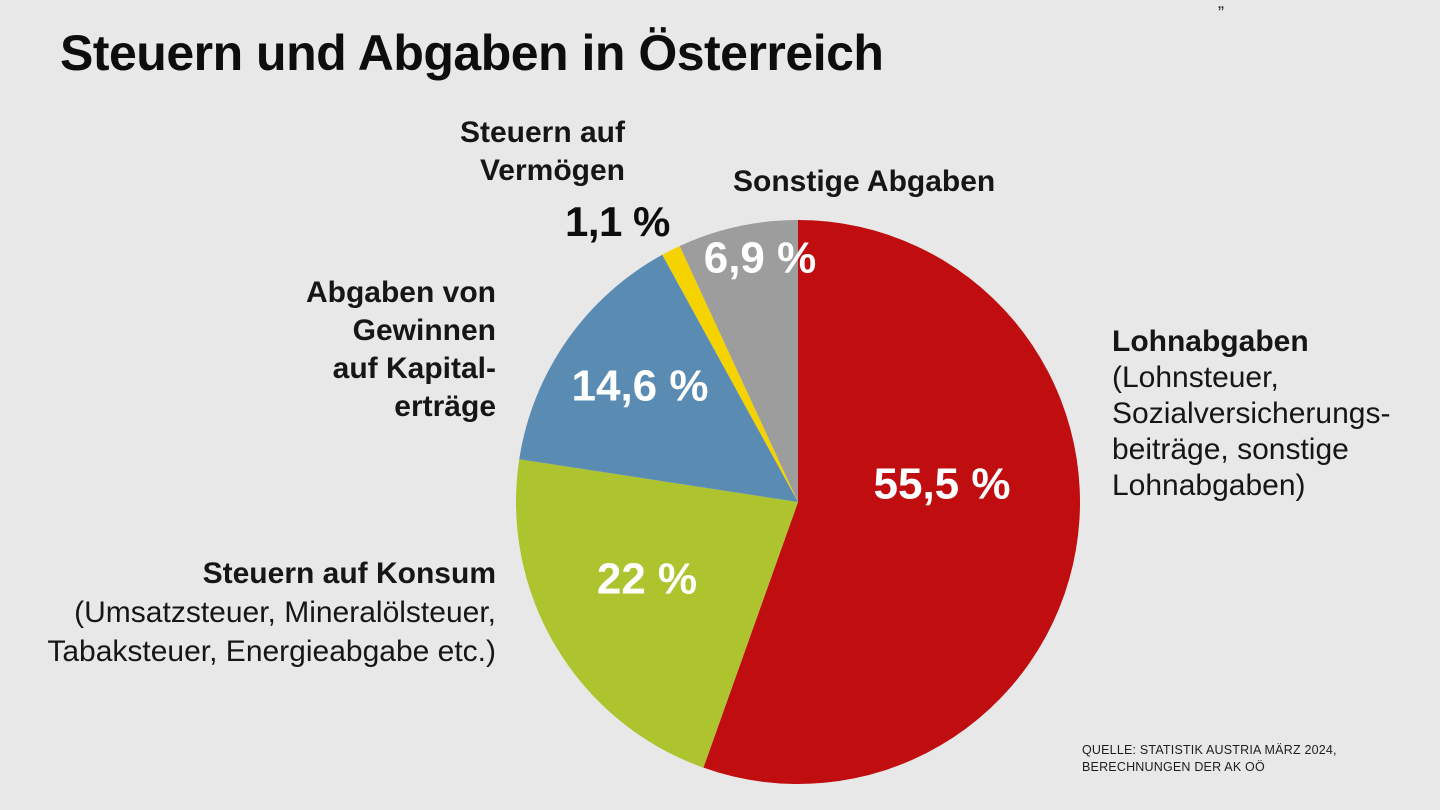  What do you see at coordinates (647, 579) in the screenshot?
I see `value-label-konsum: 22 %` at bounding box center [647, 579].